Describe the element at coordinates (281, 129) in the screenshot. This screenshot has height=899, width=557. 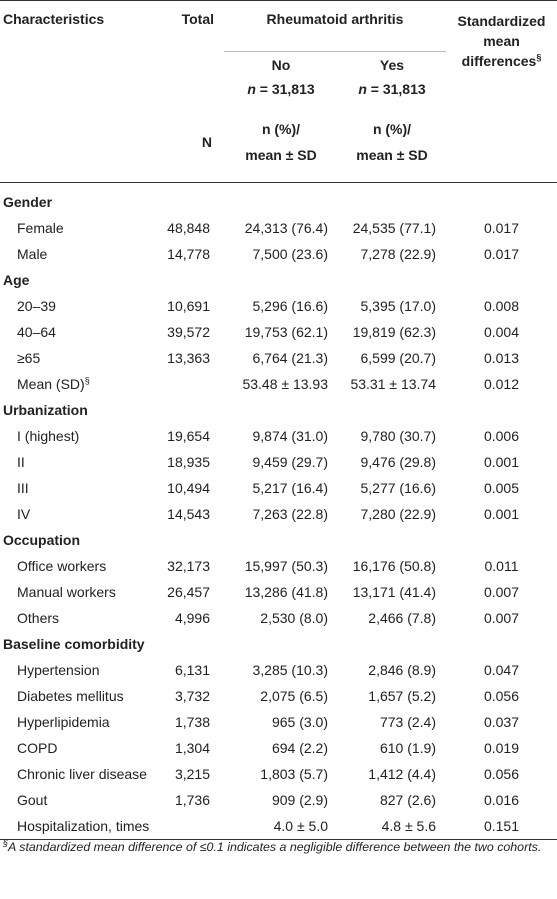
I see `header-no-stat-line1: n (%)/` at that location.